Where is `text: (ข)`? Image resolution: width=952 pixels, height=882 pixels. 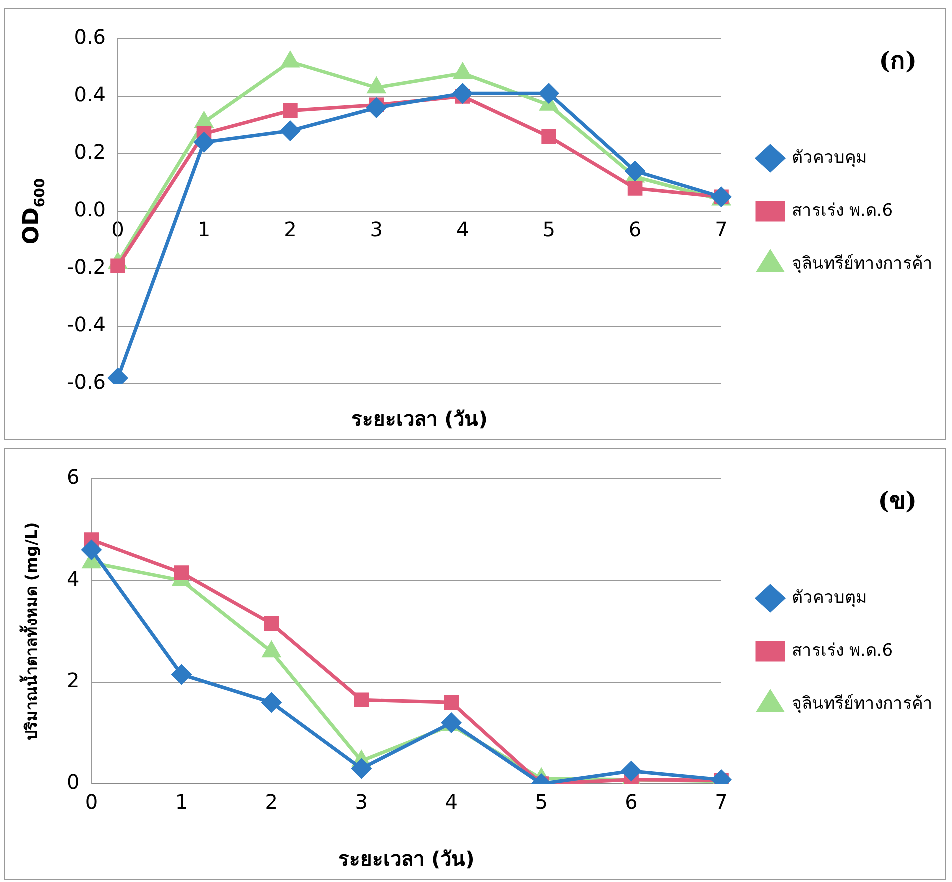
text: (ข) is located at coordinates (897, 501).